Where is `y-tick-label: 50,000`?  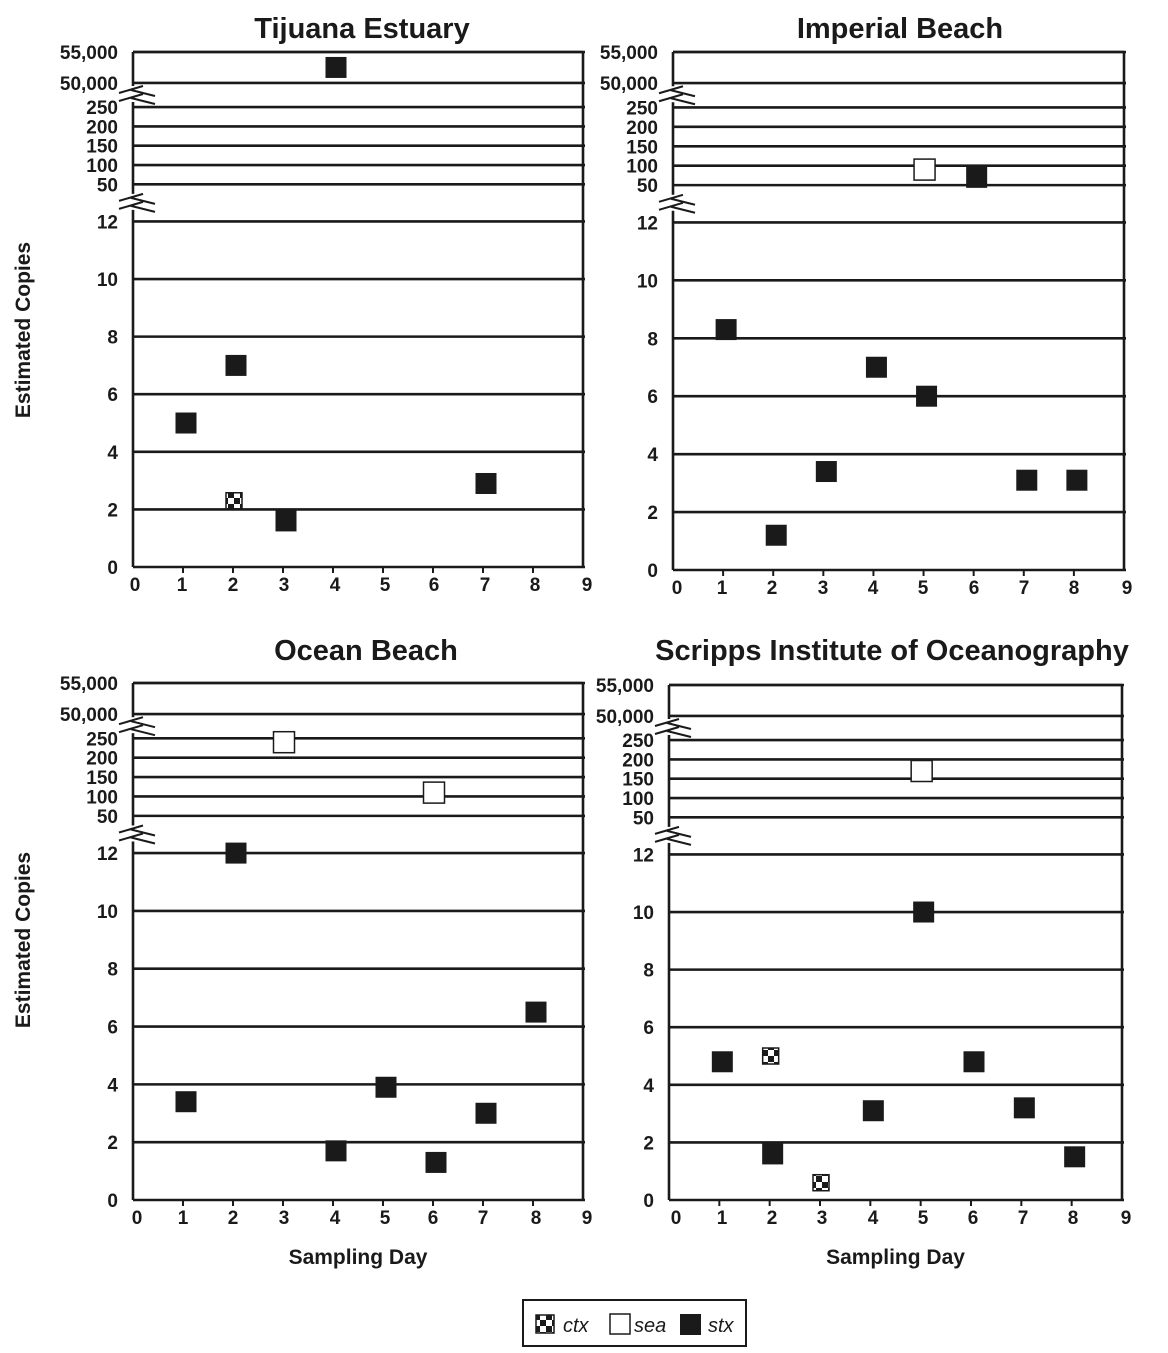 y-tick-label: 50,000 is located at coordinates (89, 84).